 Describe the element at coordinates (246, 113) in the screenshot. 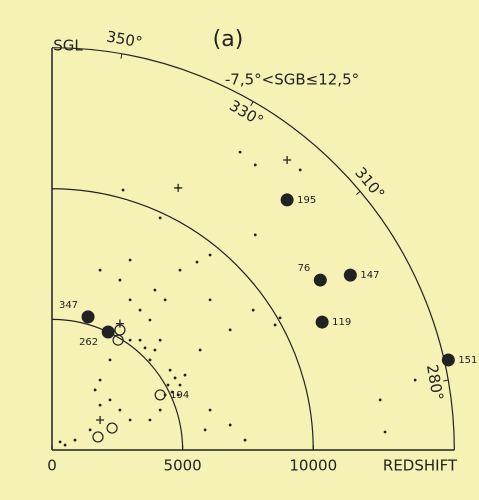

I see `angle-tick-label: 330°` at that location.